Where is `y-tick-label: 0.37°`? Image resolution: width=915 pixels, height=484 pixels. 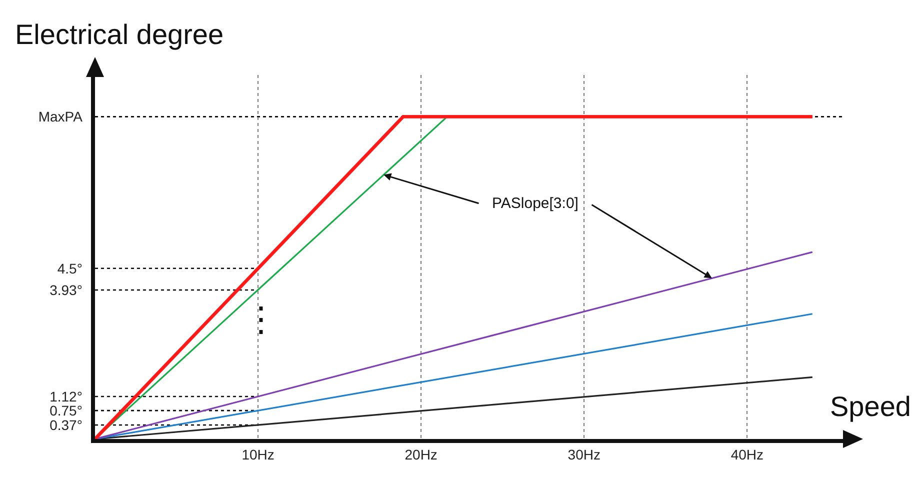 y-tick-label: 0.37° is located at coordinates (66, 424).